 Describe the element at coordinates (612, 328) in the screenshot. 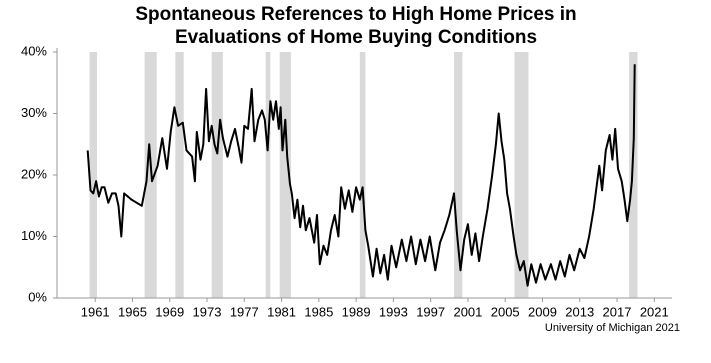

I see `source-note: University of Michigan 2021` at that location.